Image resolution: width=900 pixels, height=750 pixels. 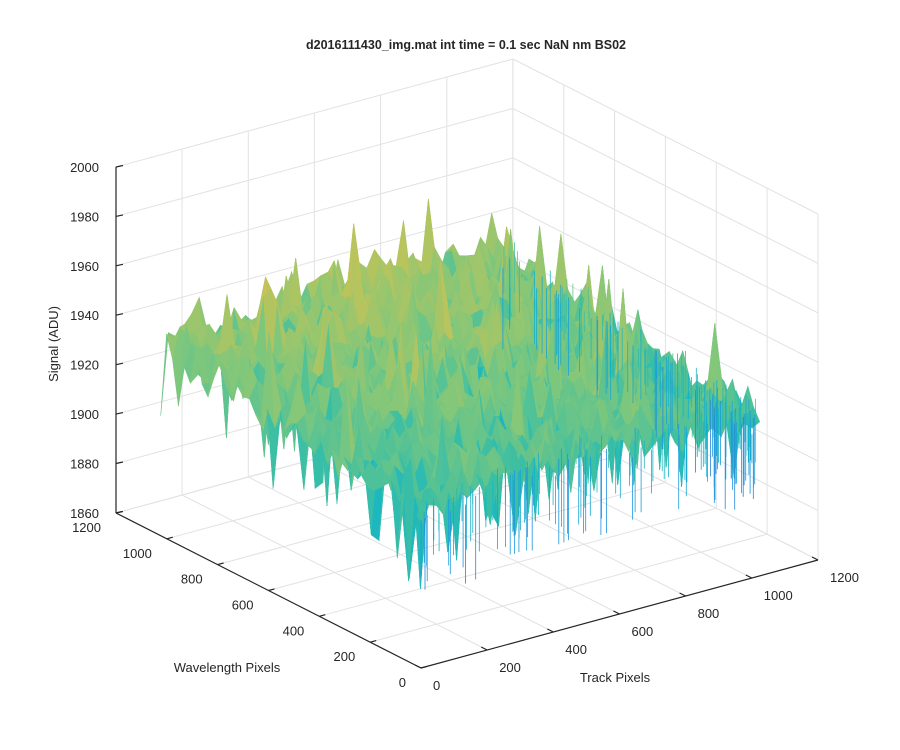 What do you see at coordinates (402, 682) in the screenshot?
I see `wavelength-tick-label: 0` at bounding box center [402, 682].